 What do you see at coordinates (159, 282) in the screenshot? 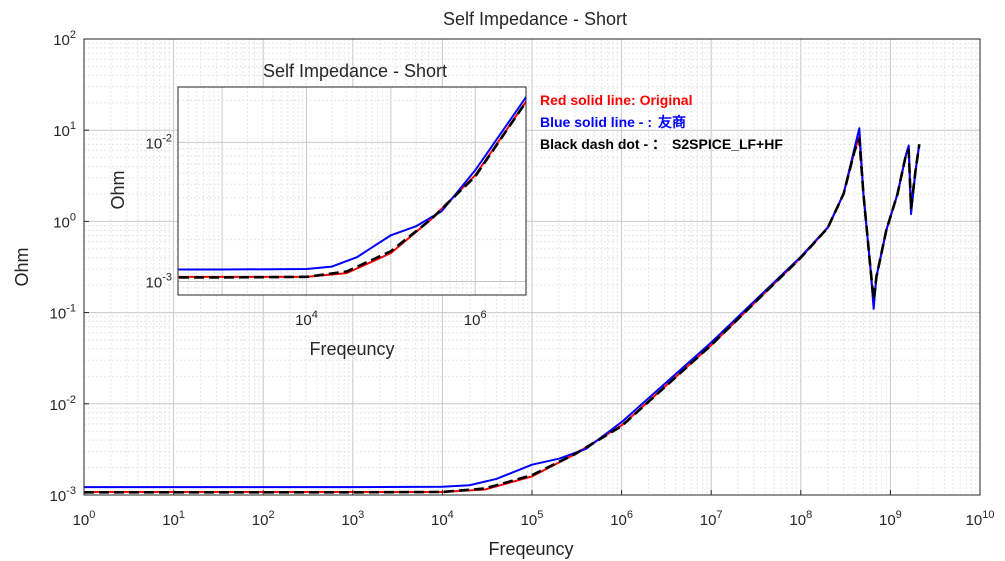
I see `inset-y-tick-label: 10⁻³` at bounding box center [159, 282].